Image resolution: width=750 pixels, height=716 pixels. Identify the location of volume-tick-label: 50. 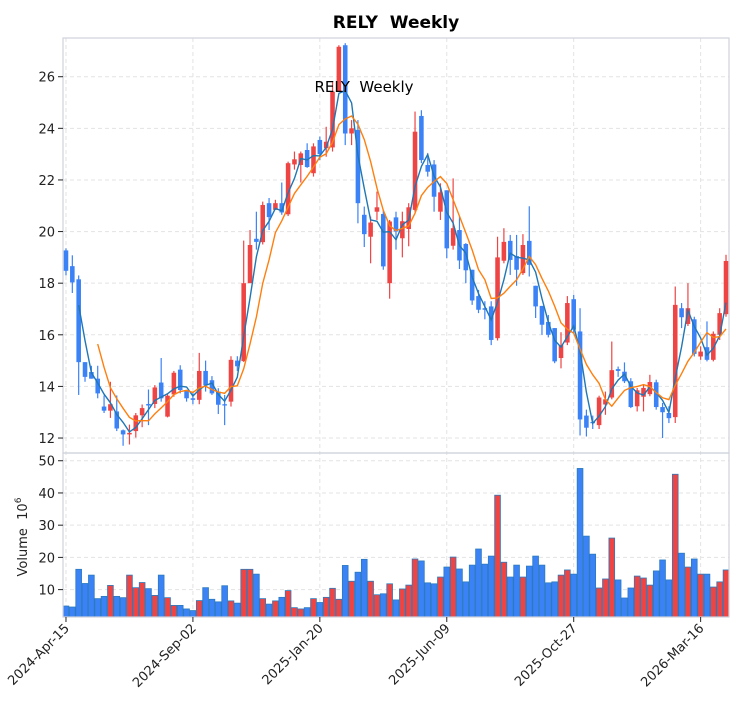
(46, 462).